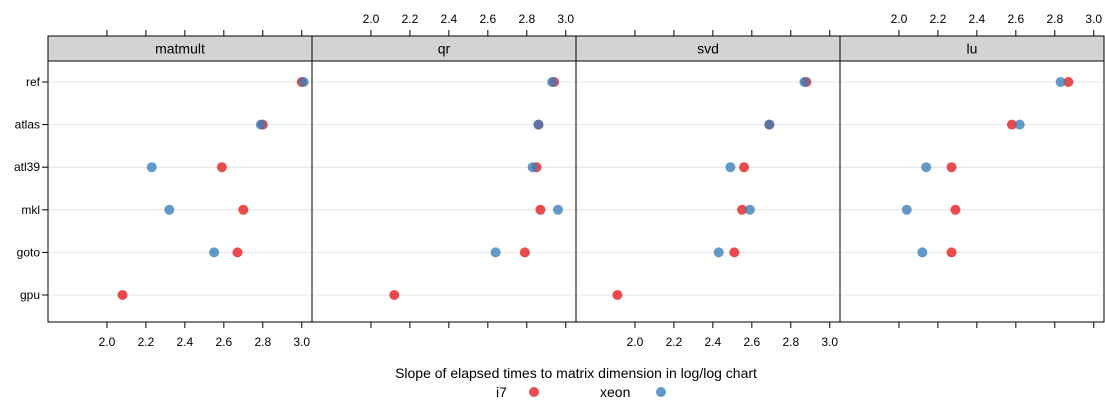 The image size is (1105, 405). Describe the element at coordinates (661, 392) in the screenshot. I see `legend-marker-xeon` at that location.